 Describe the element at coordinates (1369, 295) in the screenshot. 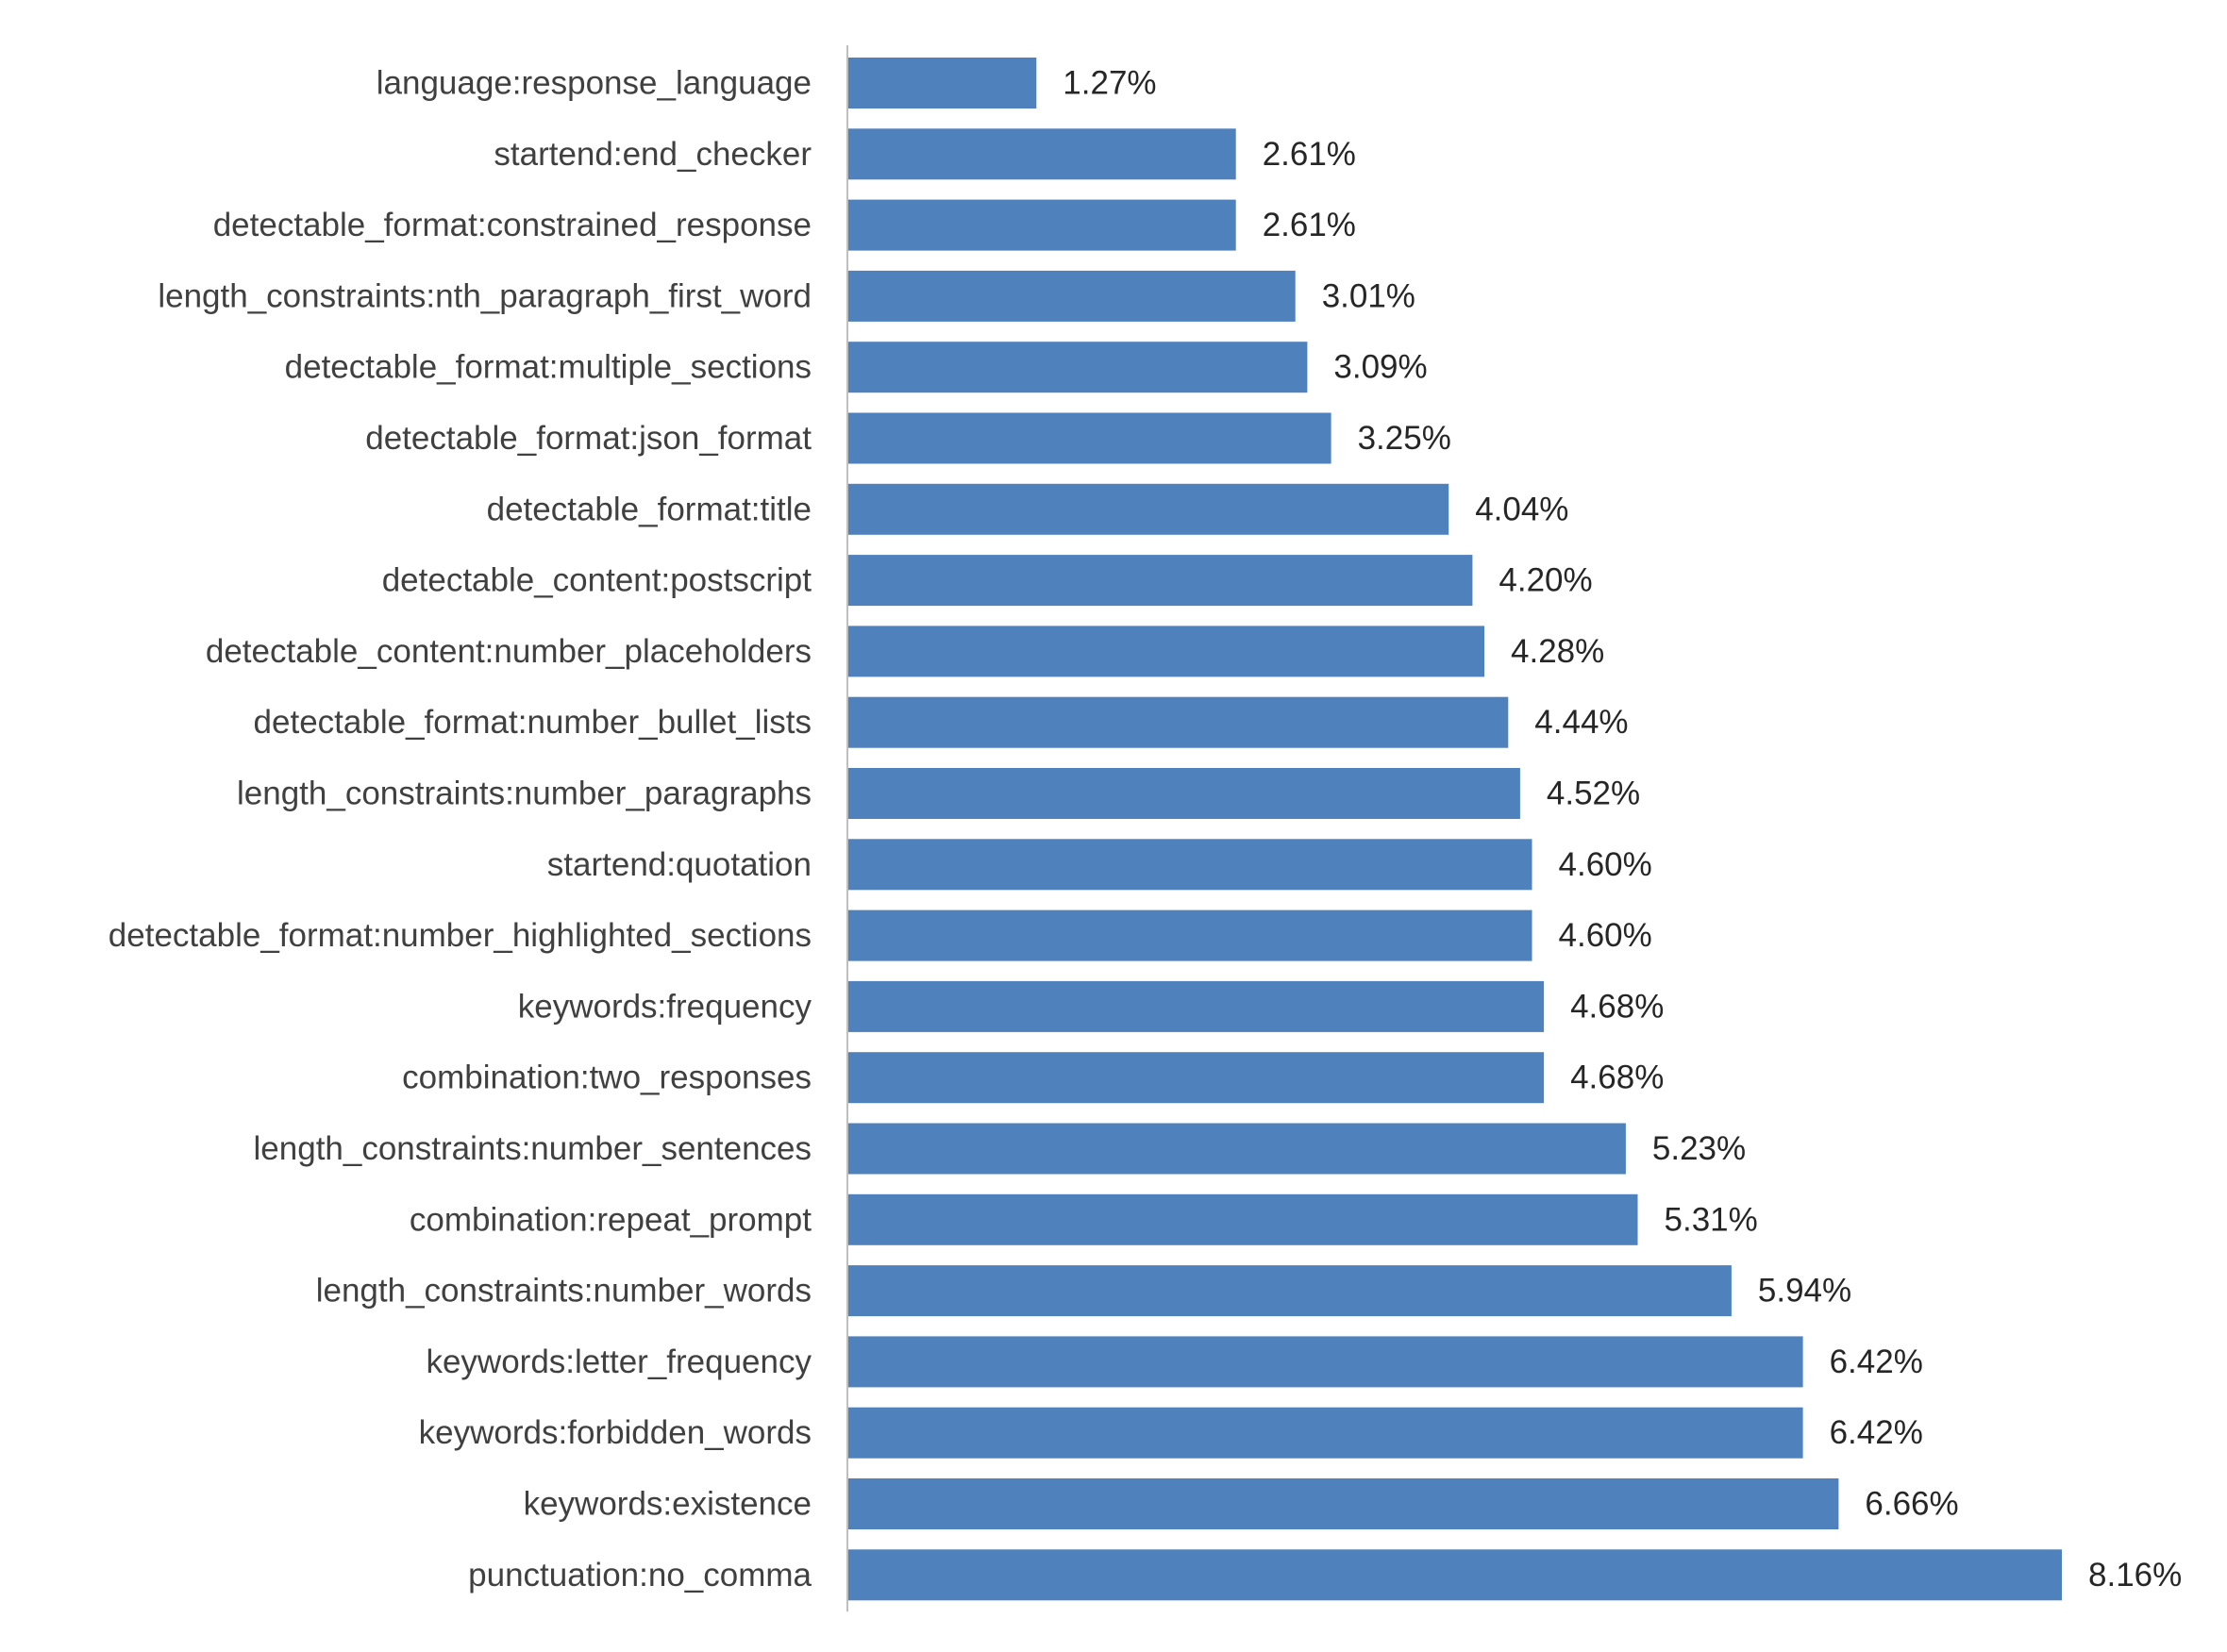

I see `value-label-3: 3.01%` at that location.